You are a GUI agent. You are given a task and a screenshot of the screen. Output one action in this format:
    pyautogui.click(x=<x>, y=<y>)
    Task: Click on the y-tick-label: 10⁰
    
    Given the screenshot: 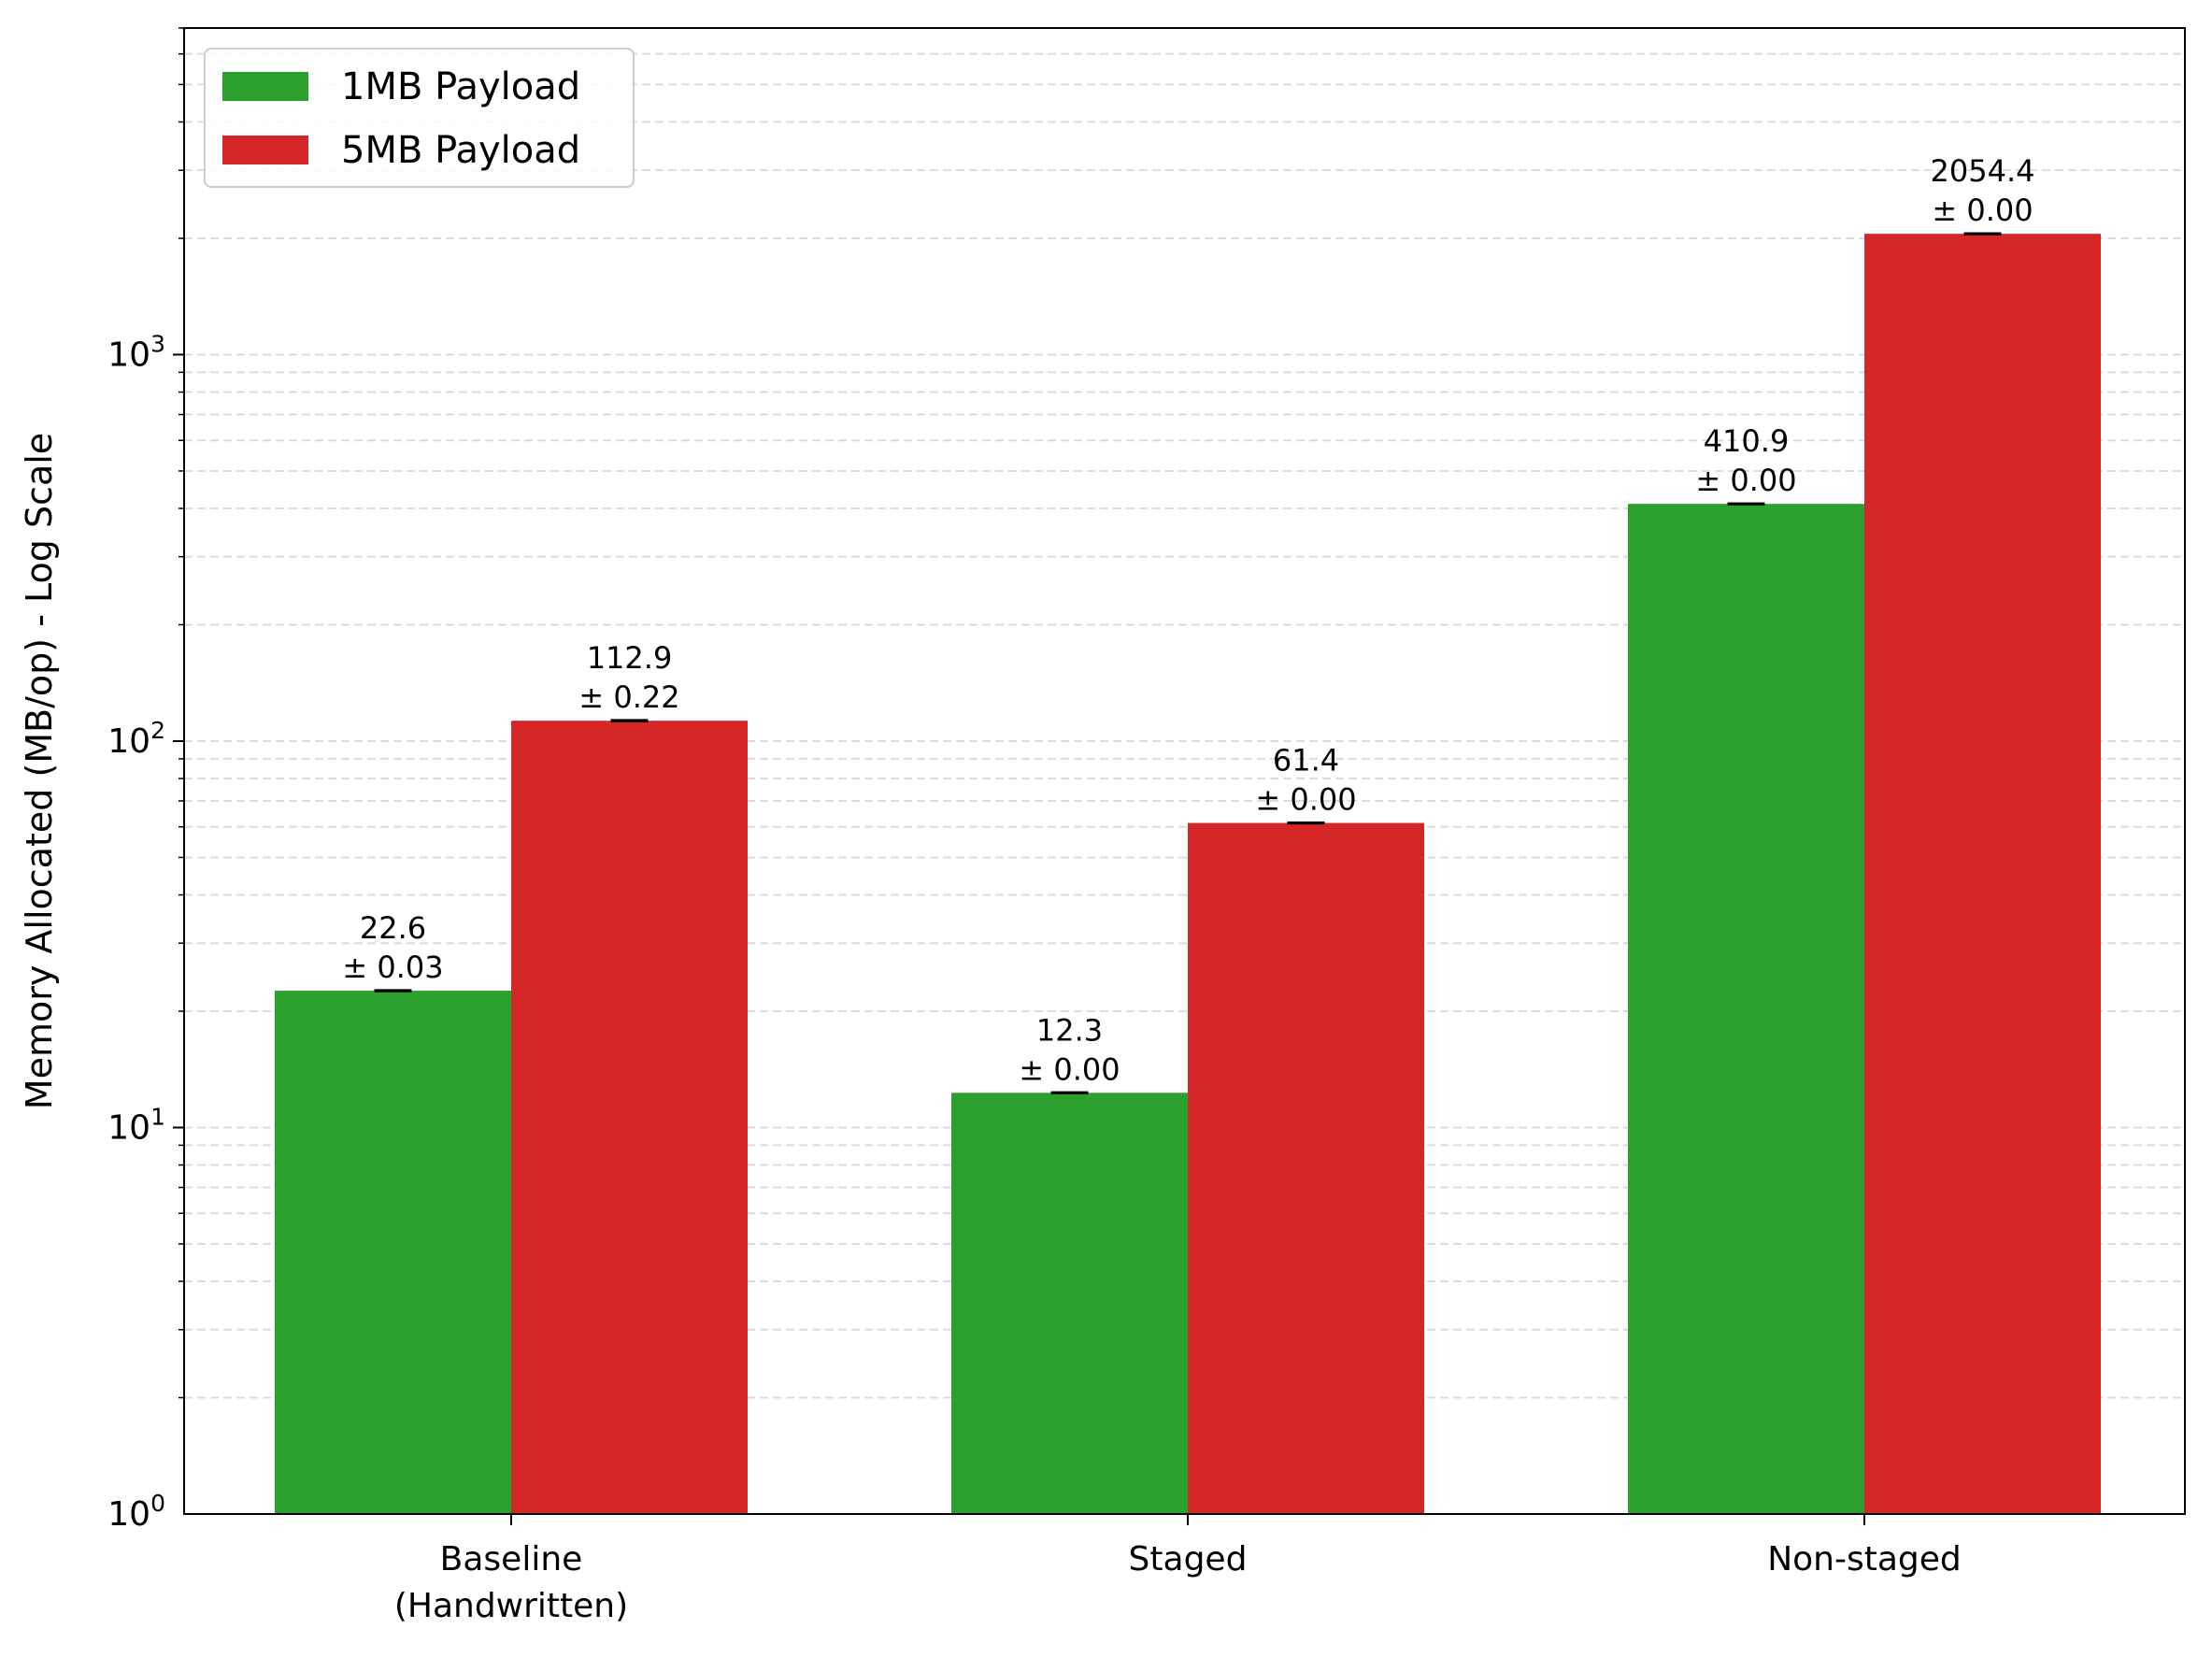 What is the action you would take?
    pyautogui.click(x=136, y=1512)
    